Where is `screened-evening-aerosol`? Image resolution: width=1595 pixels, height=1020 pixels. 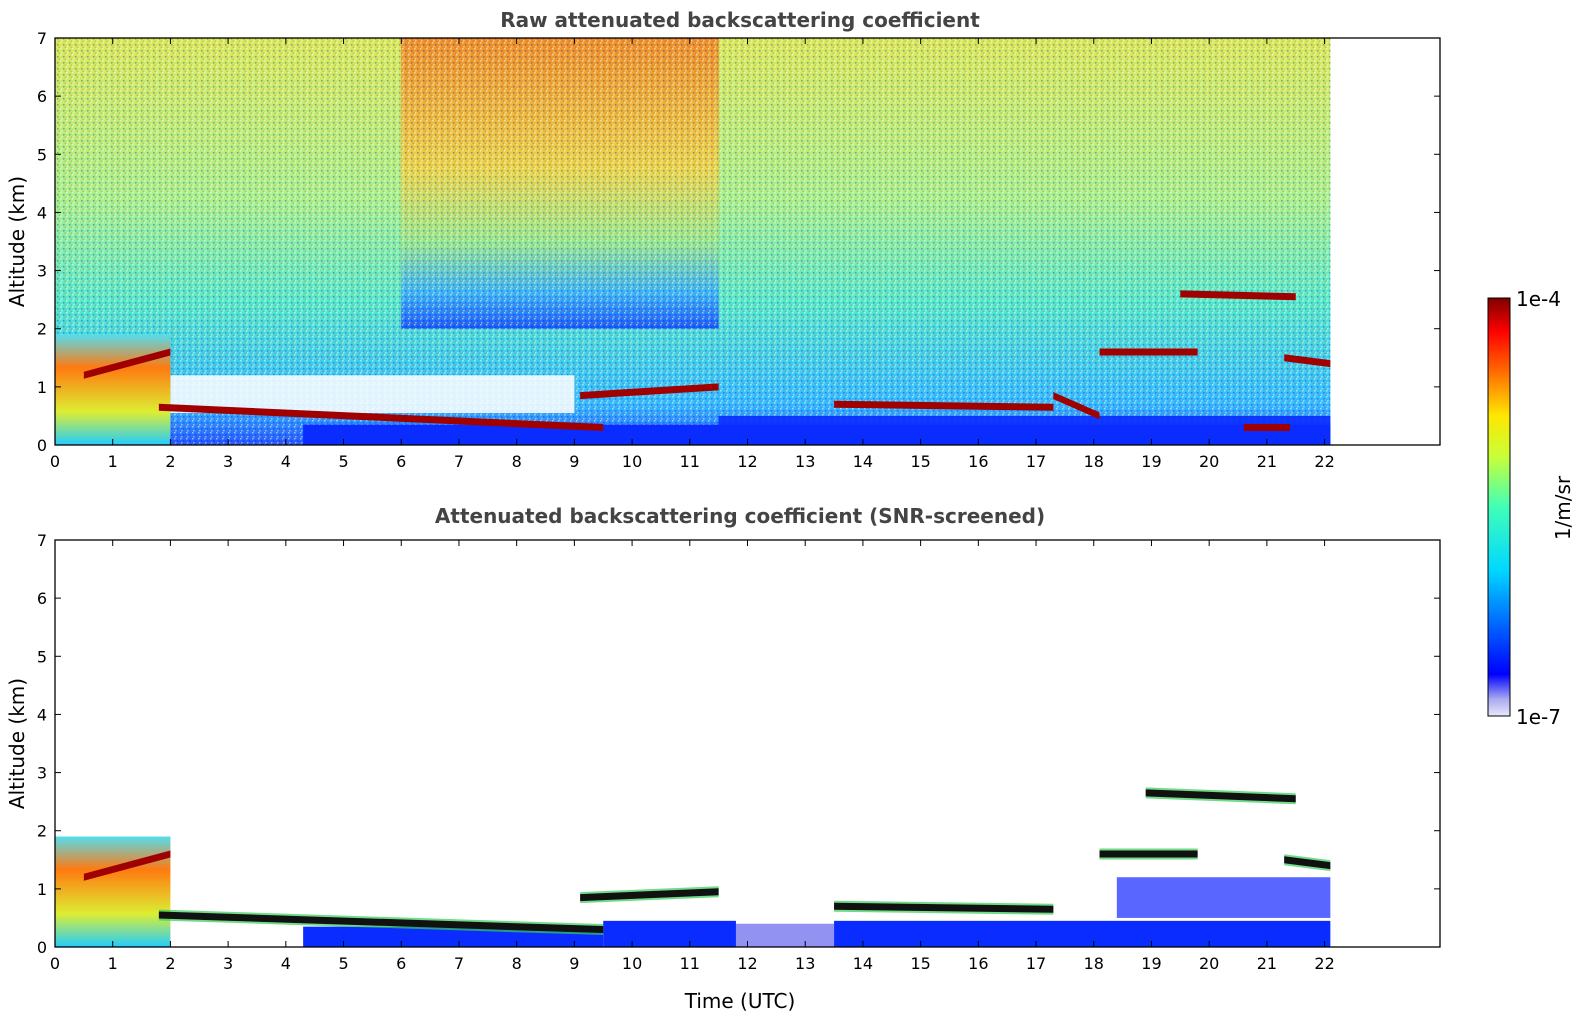 screened-evening-aerosol is located at coordinates (1223, 897).